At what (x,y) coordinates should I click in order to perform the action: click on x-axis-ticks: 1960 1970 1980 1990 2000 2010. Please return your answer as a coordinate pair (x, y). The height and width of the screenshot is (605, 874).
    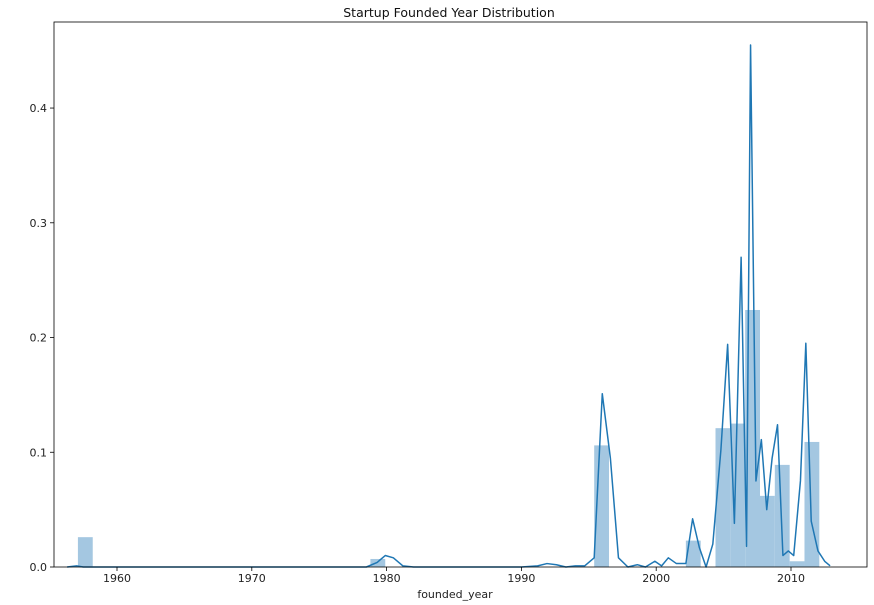
    Looking at the image, I should click on (454, 576).